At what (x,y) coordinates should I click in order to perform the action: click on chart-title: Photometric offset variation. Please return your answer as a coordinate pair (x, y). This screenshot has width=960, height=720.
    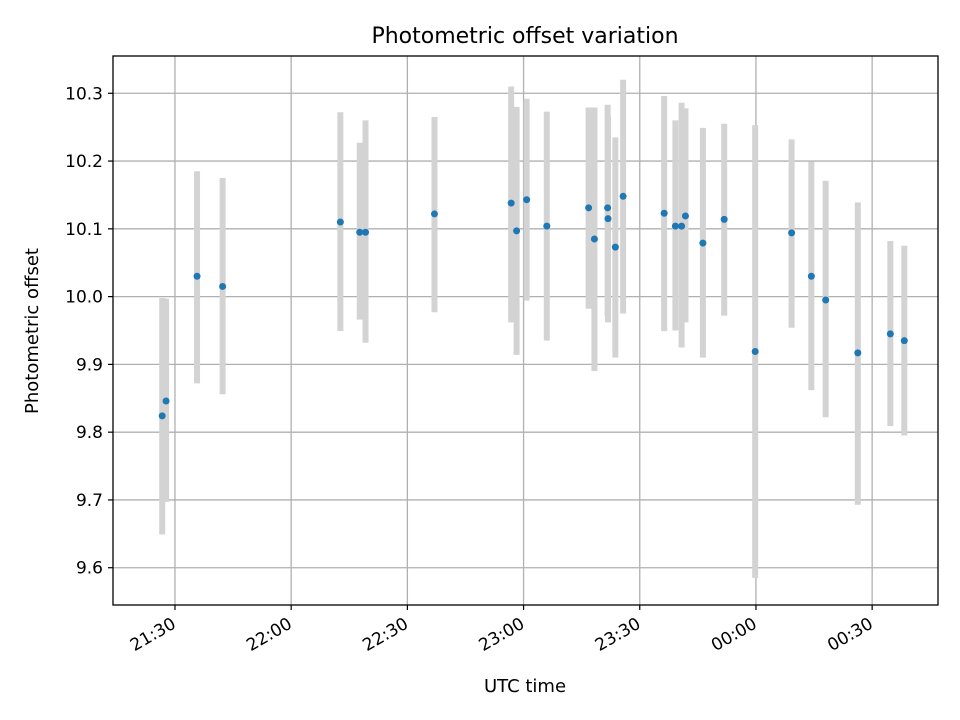
    Looking at the image, I should click on (524, 36).